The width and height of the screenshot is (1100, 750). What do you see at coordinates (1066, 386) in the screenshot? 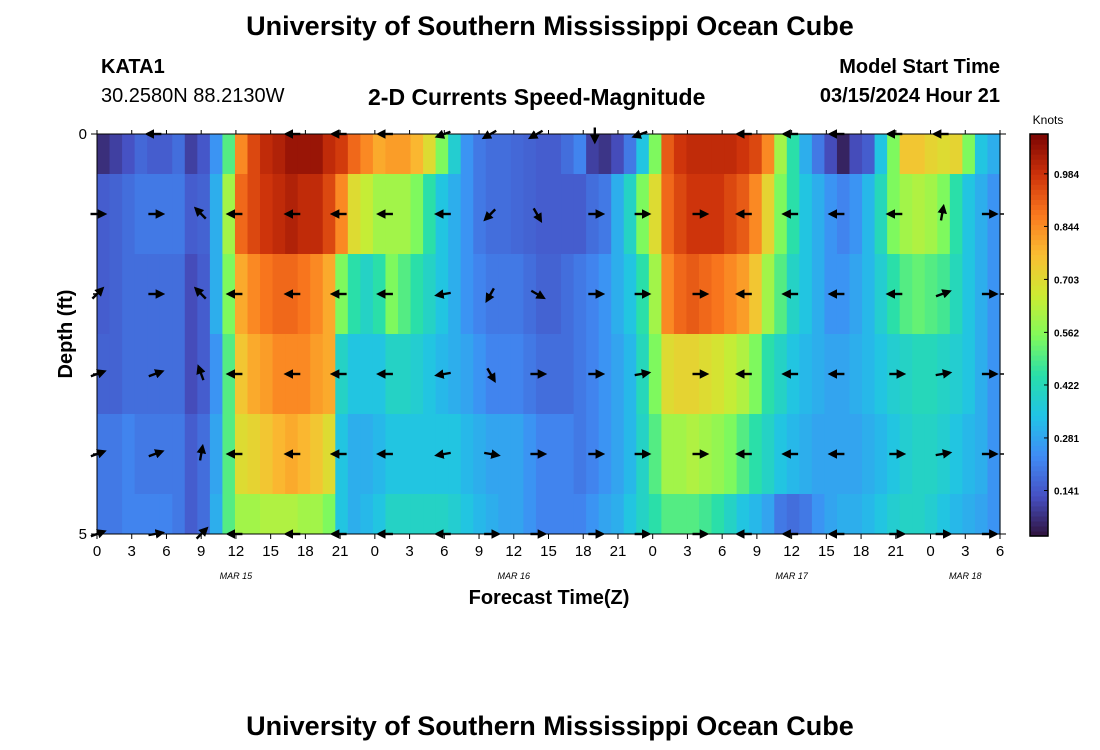
I see `colorbar-tick-label: 0.422` at bounding box center [1066, 386].